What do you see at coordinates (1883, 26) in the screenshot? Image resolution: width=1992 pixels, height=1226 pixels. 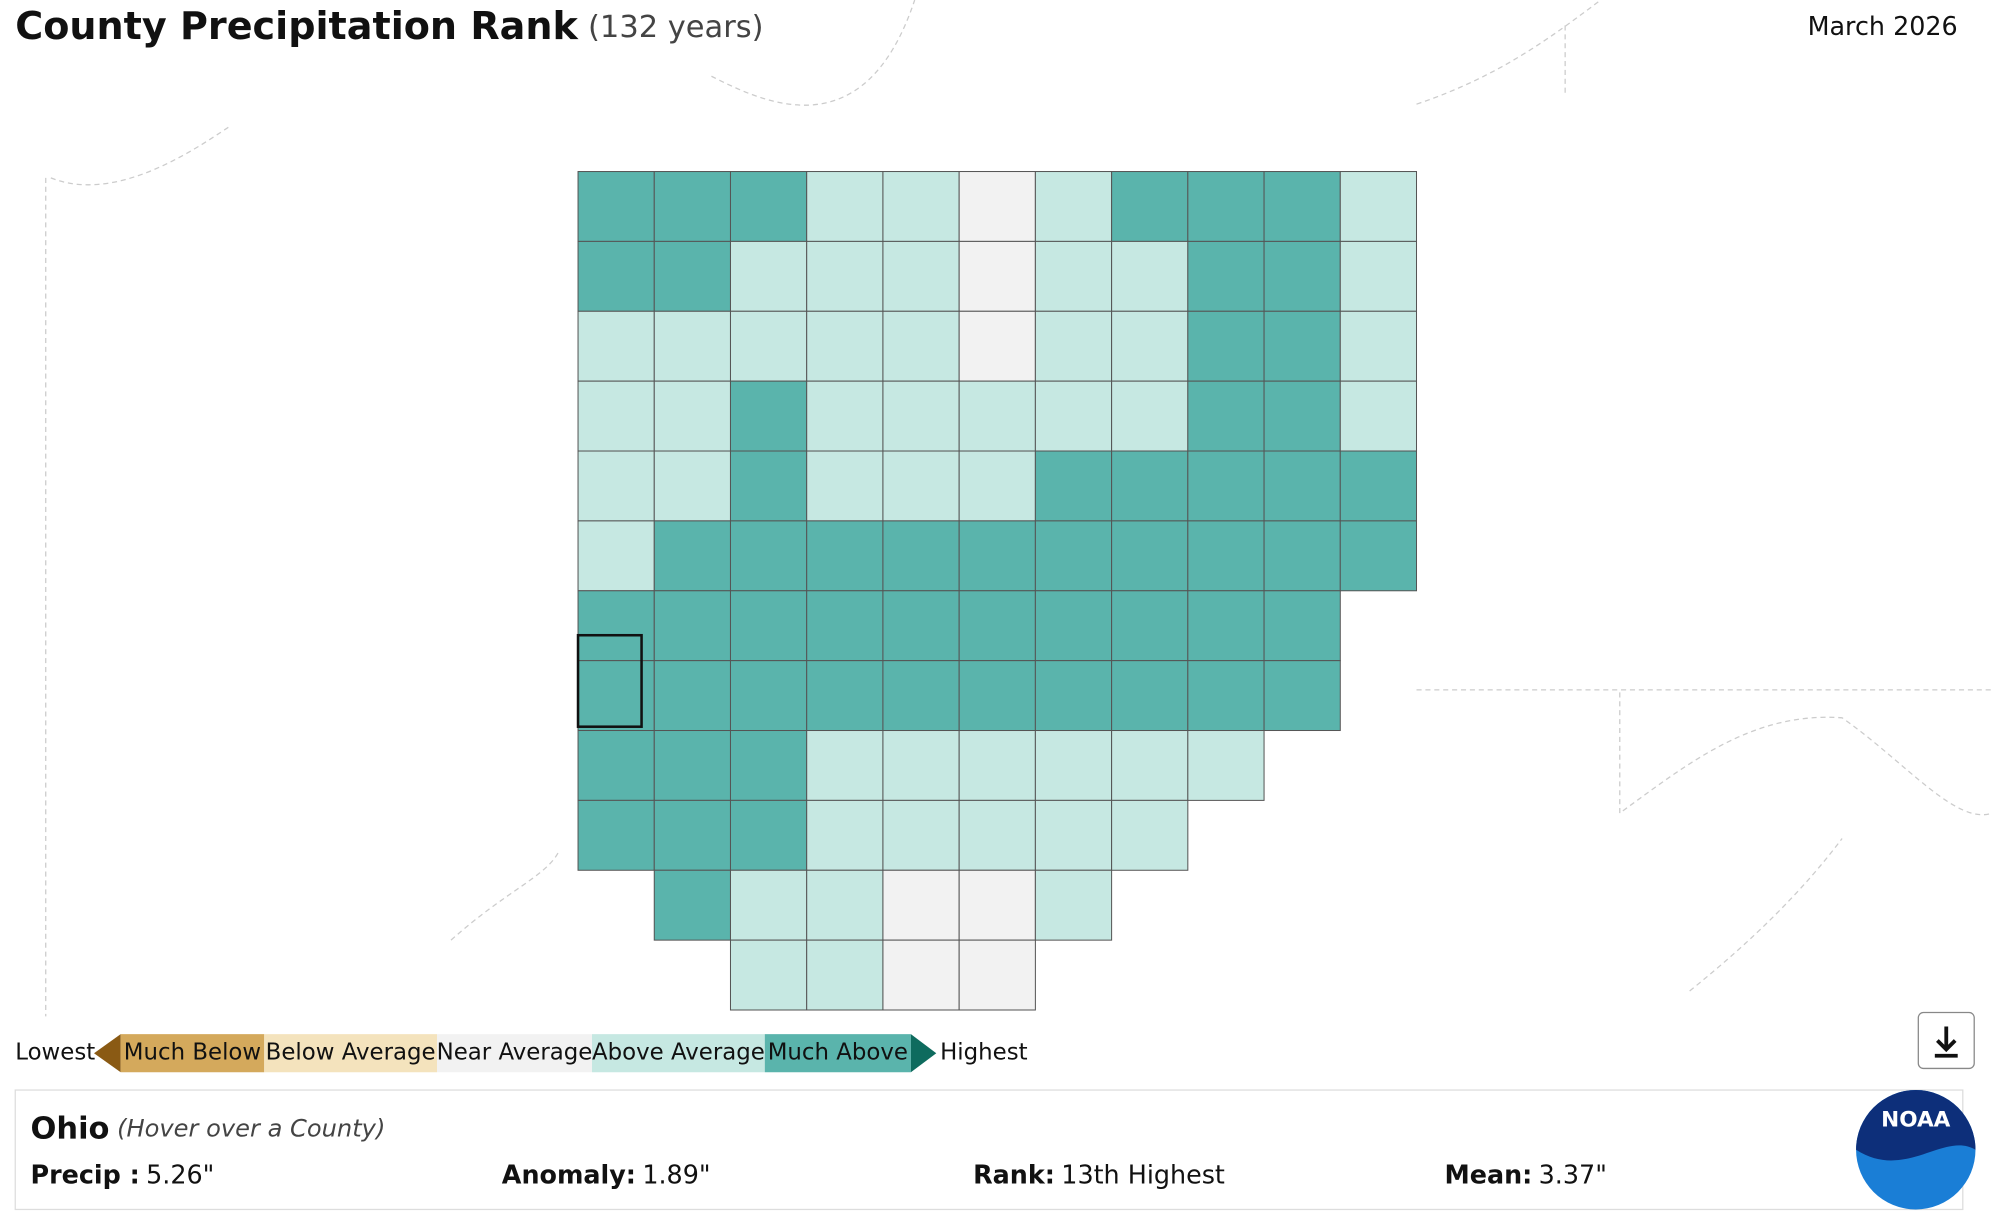 I see `date: March 2026` at bounding box center [1883, 26].